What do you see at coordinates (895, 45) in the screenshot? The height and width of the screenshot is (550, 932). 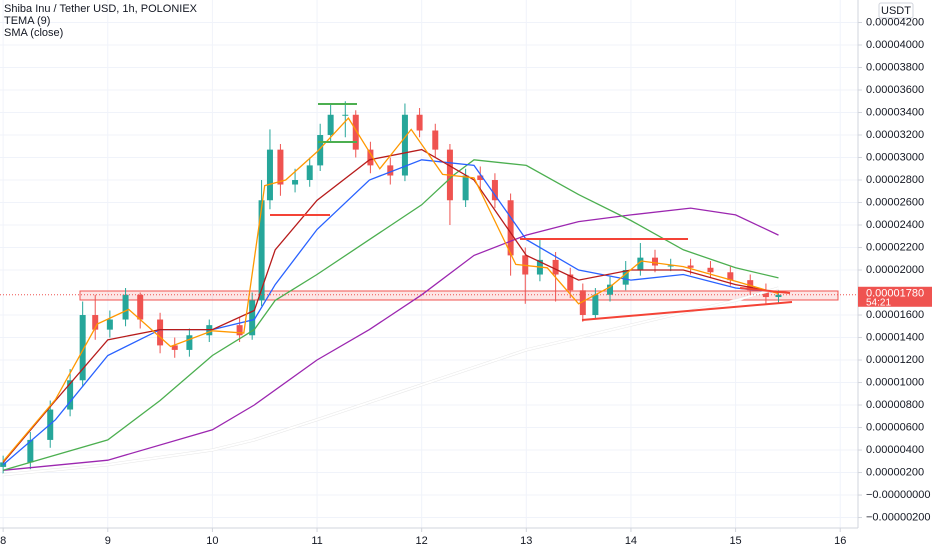 I see `y-tick-label: 0.00004000` at bounding box center [895, 45].